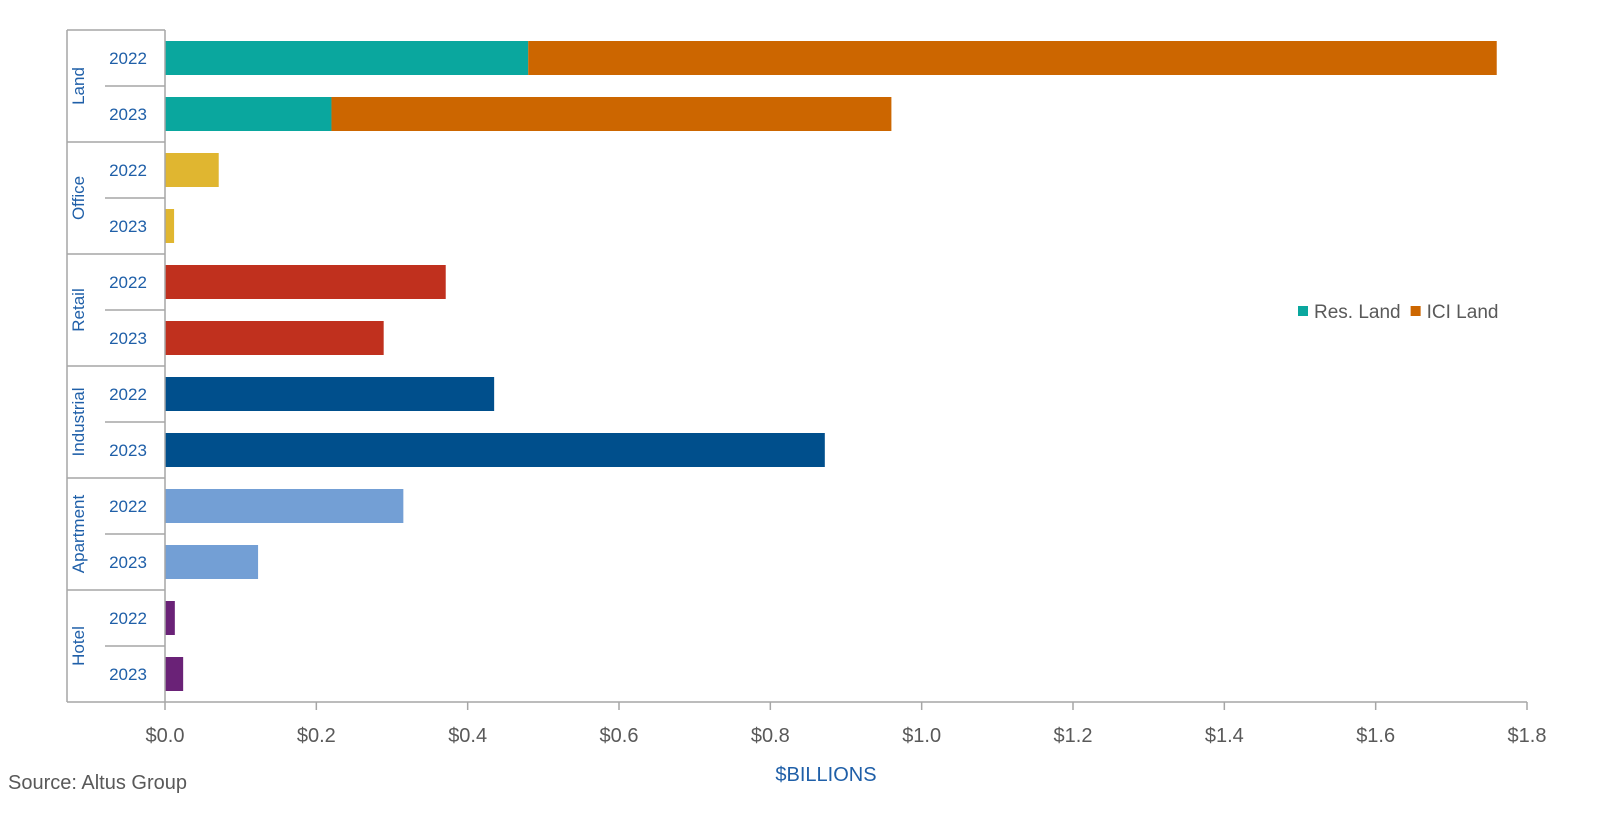 The width and height of the screenshot is (1602, 826). Describe the element at coordinates (248, 114) in the screenshot. I see `bar-land-2023-res-land` at that location.